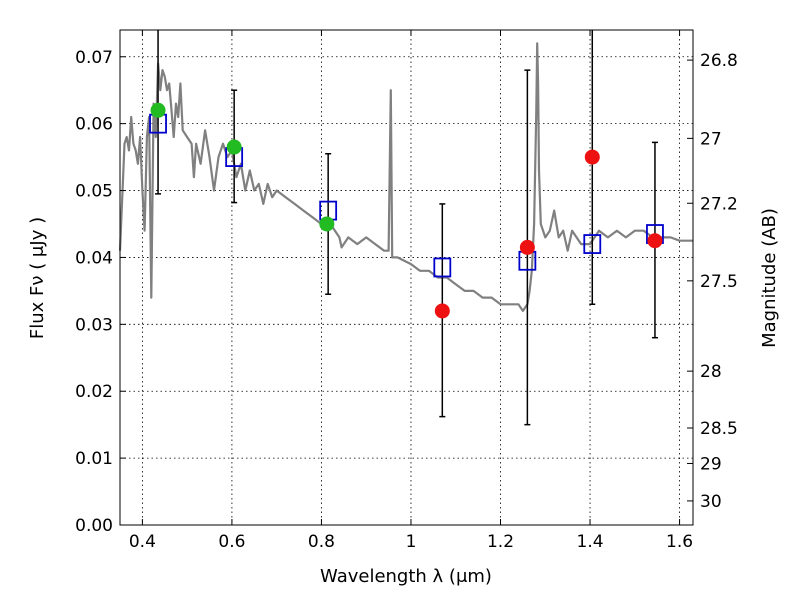 Image resolution: width=800 pixels, height=600 pixels. What do you see at coordinates (711, 464) in the screenshot?
I see `y2-tick-label: 29` at bounding box center [711, 464].